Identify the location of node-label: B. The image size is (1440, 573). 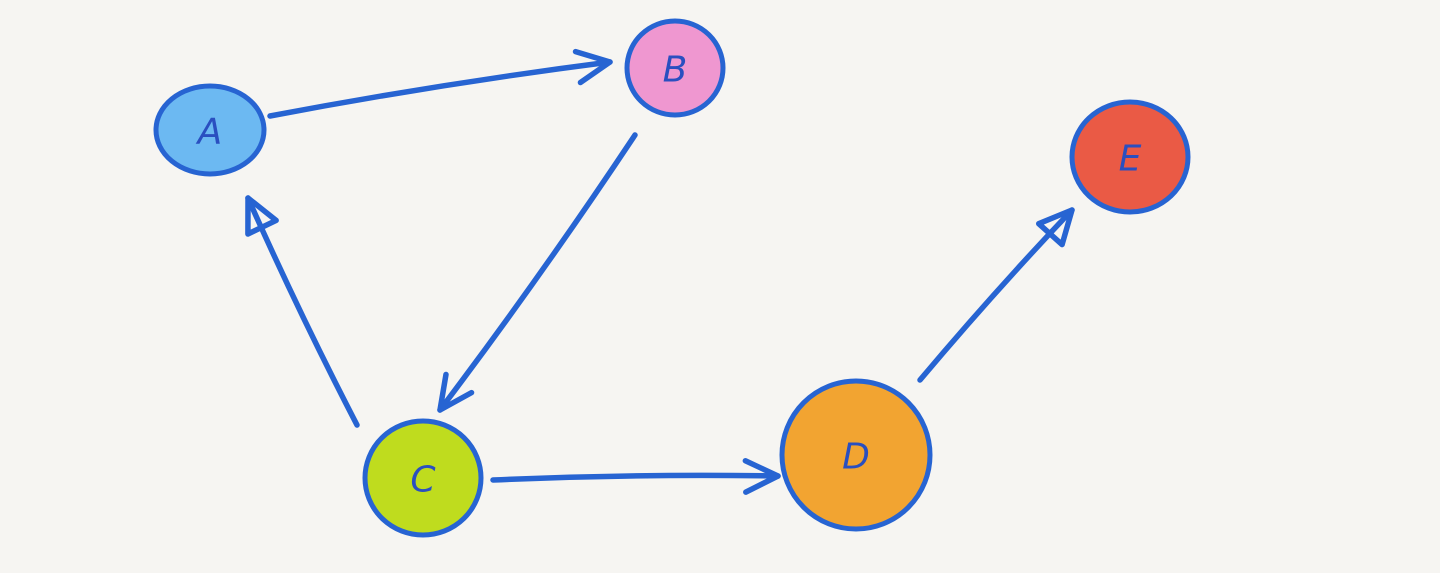
(675, 70).